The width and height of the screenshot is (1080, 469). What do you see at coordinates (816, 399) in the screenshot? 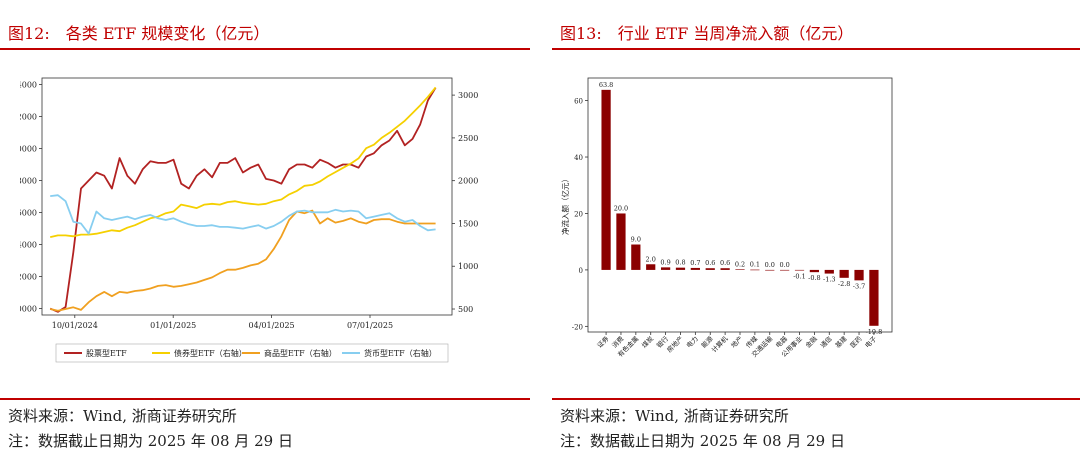
I see `right-source-rule` at bounding box center [816, 399].